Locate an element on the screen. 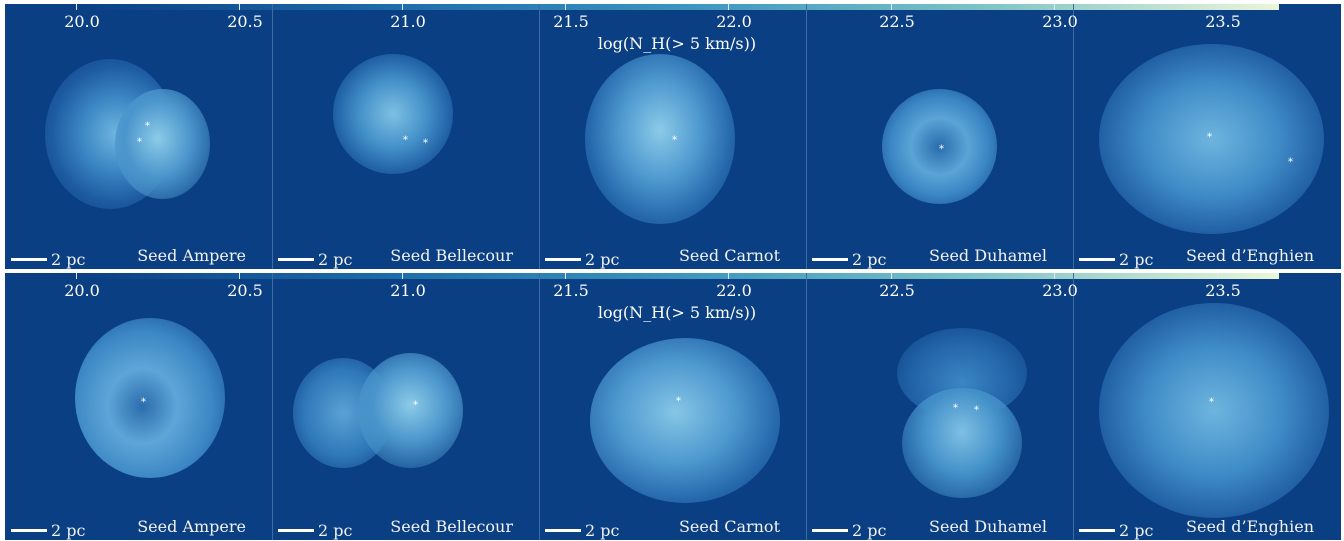 This screenshot has width=1344, height=541. panel-ampere: * * is located at coordinates (138, 136).